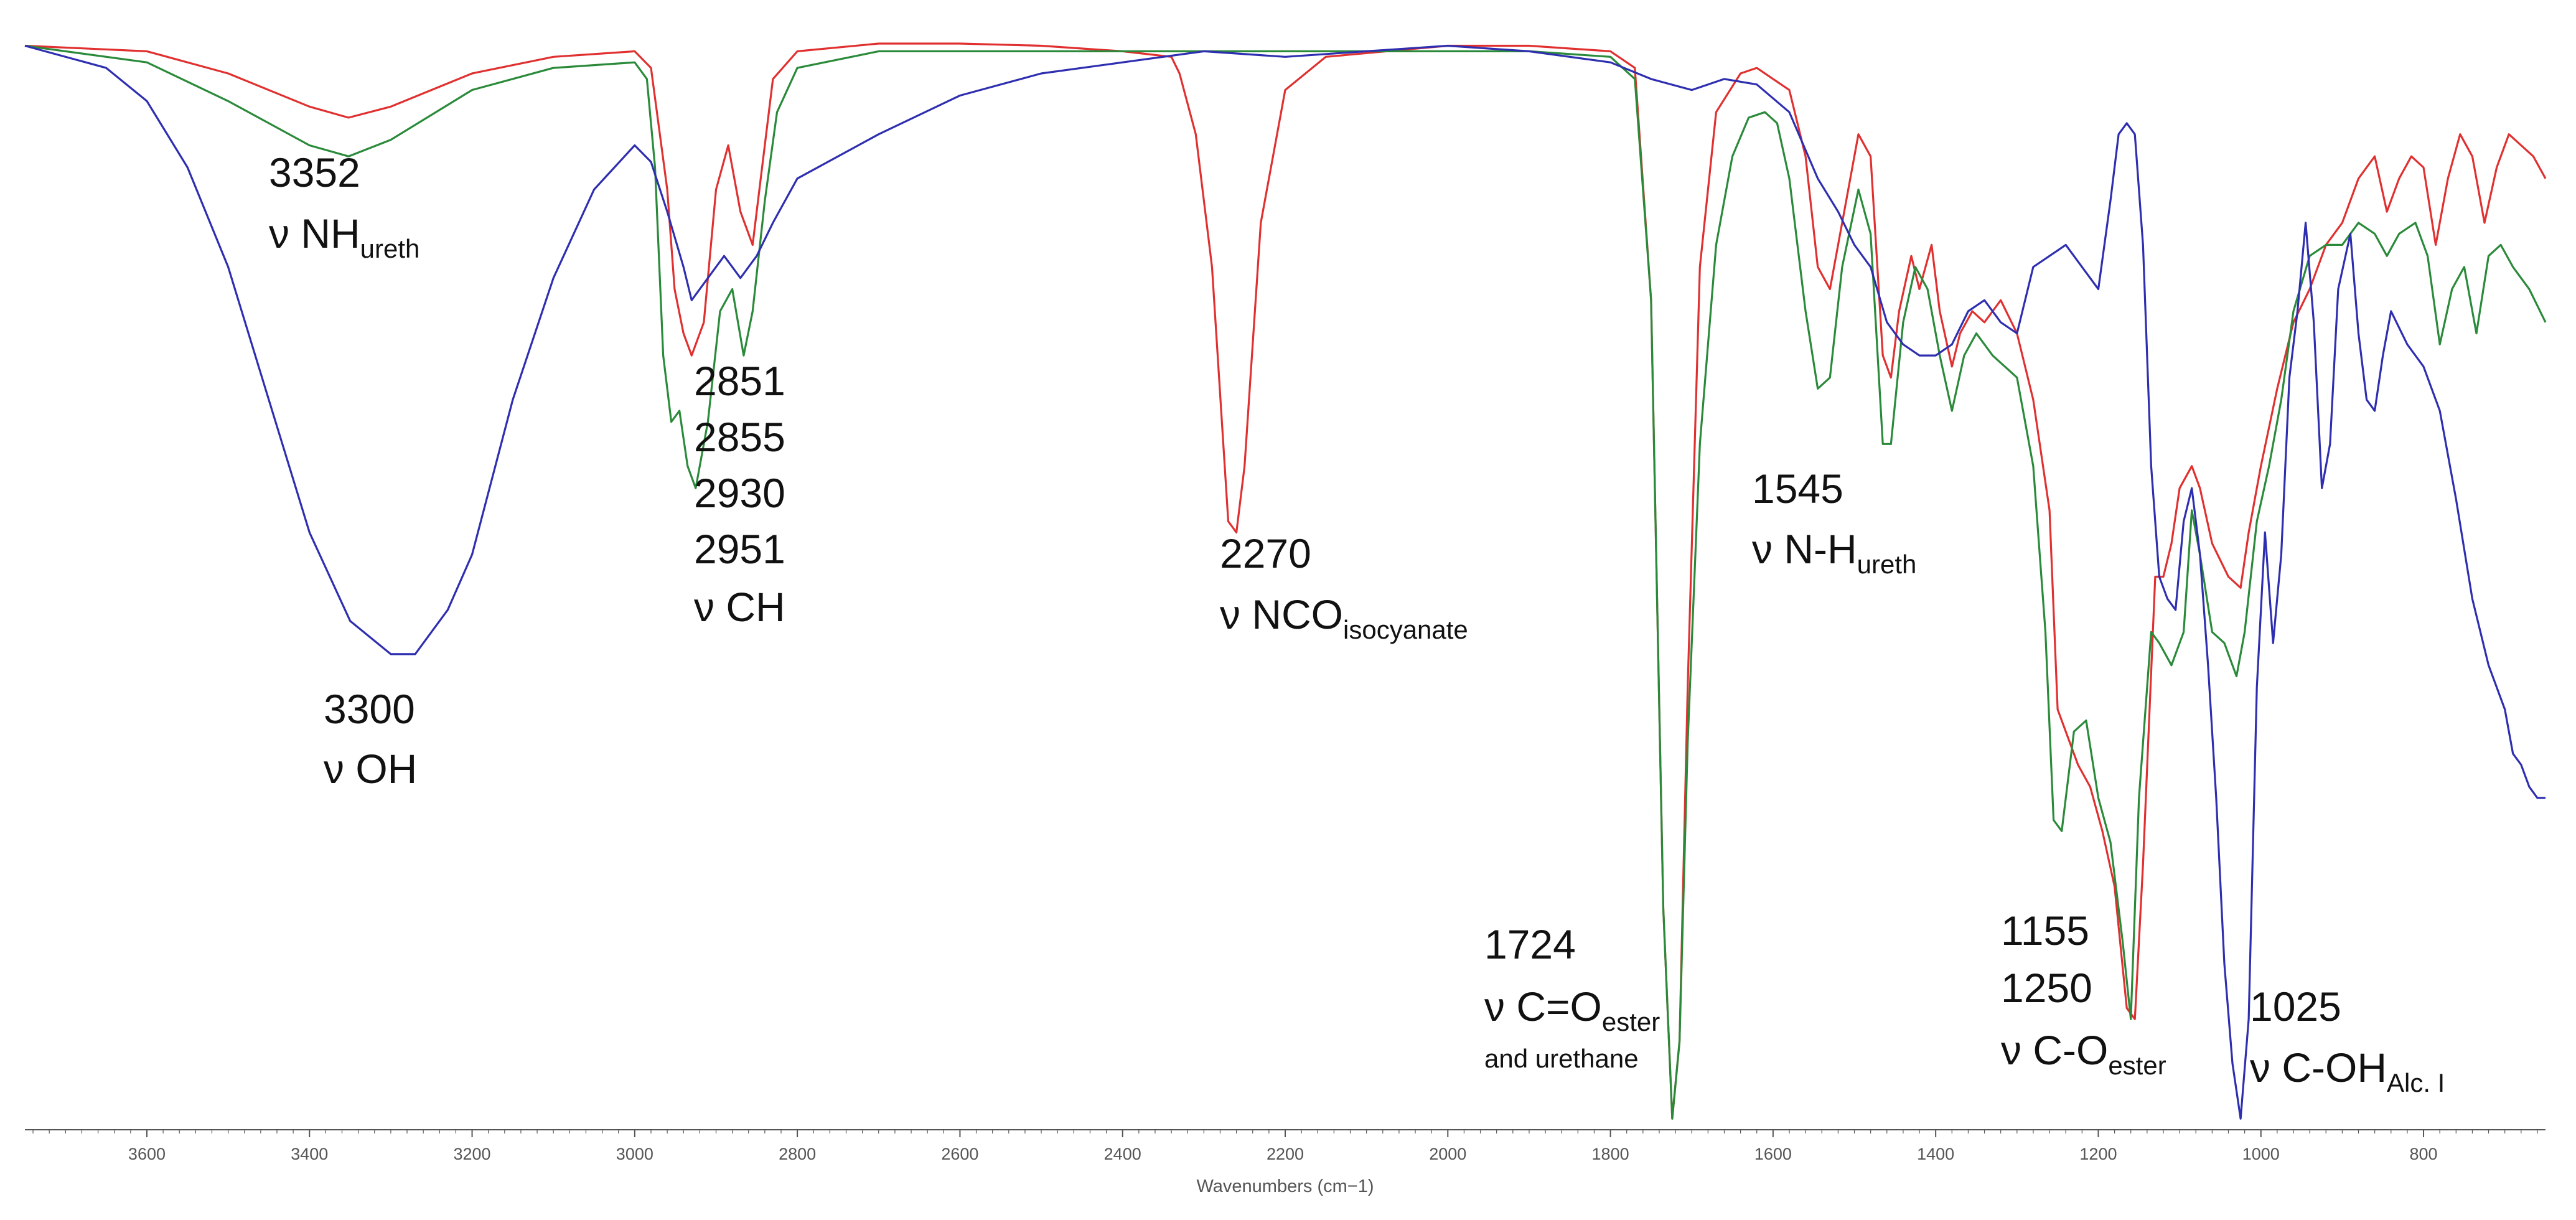 The width and height of the screenshot is (2576, 1220). I want to click on peak-annotation: 2851, so click(739, 381).